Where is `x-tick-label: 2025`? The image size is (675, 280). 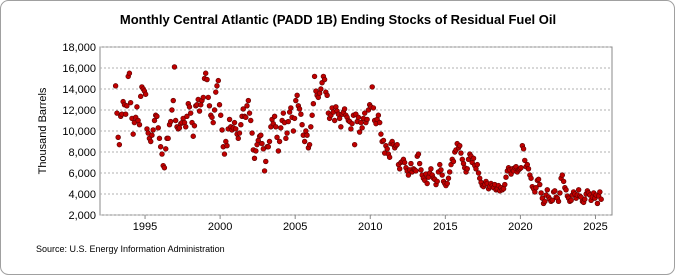 x-tick-label: 2025 is located at coordinates (595, 227).